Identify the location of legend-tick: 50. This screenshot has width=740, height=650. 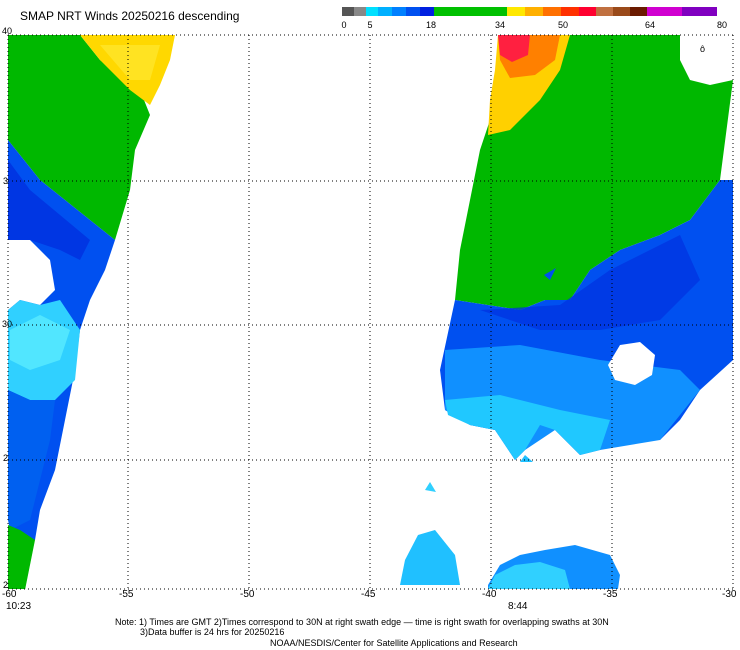
(563, 25).